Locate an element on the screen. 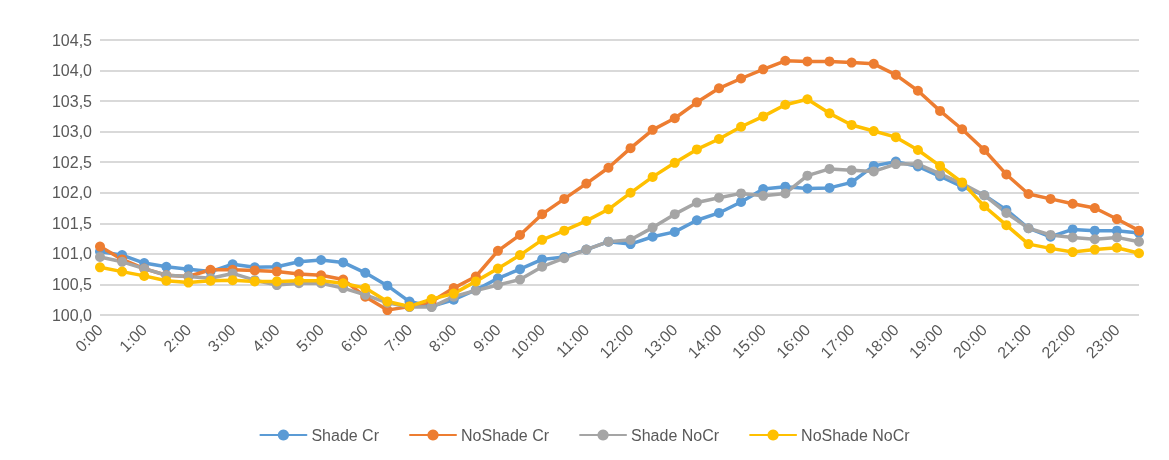  y-tick-label: 102,0 is located at coordinates (72, 193).